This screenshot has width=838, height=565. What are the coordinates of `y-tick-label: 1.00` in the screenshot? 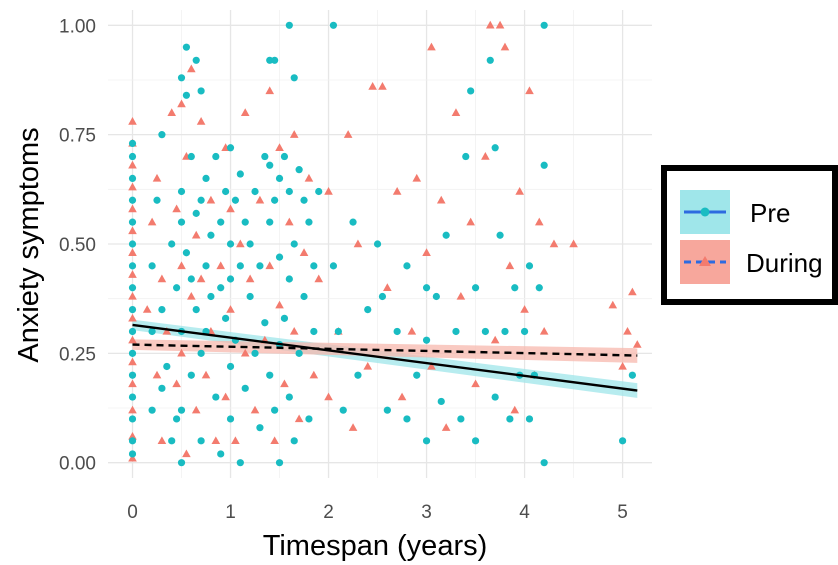 It's located at (77, 26).